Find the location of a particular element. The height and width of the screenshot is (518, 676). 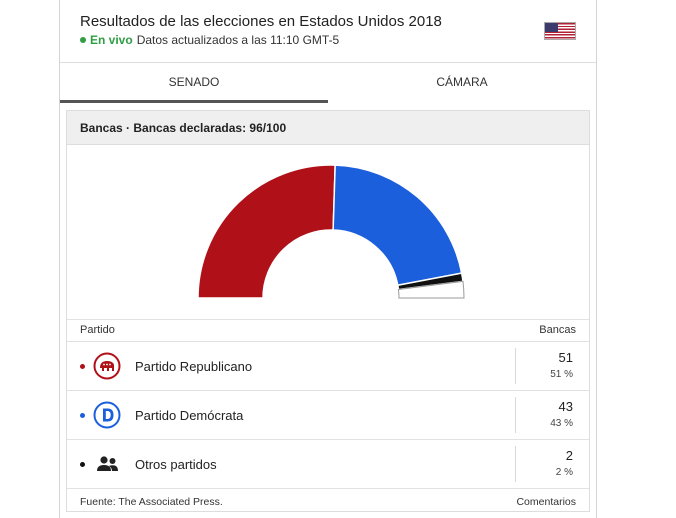

seat-percent: 2 % is located at coordinates (564, 472).